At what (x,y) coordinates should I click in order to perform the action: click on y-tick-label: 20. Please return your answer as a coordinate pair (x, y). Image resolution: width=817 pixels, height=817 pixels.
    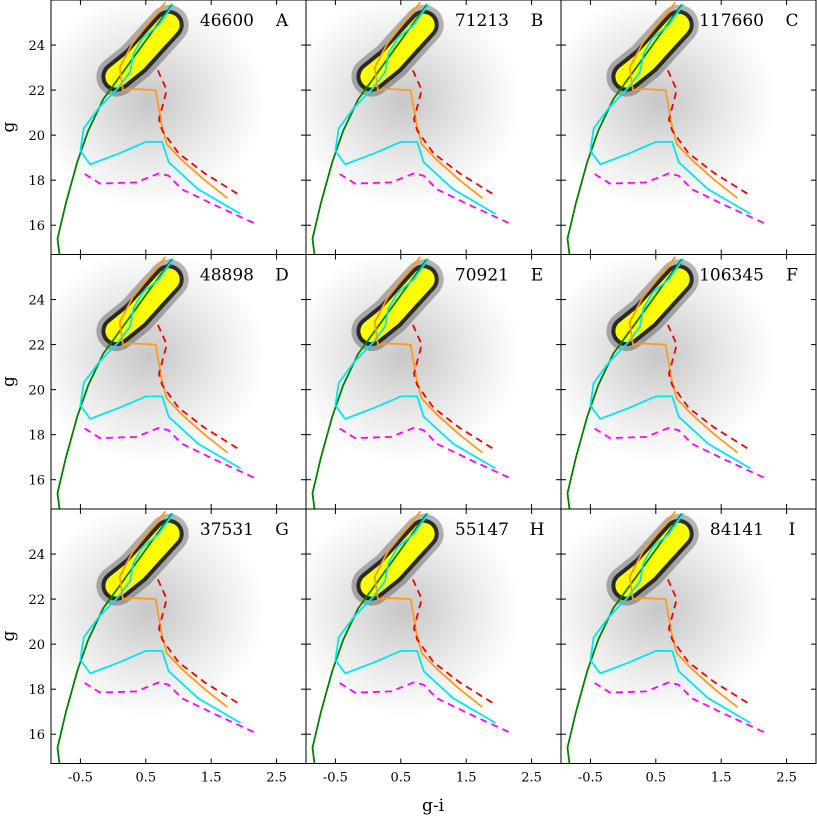
    Looking at the image, I should click on (36, 645).